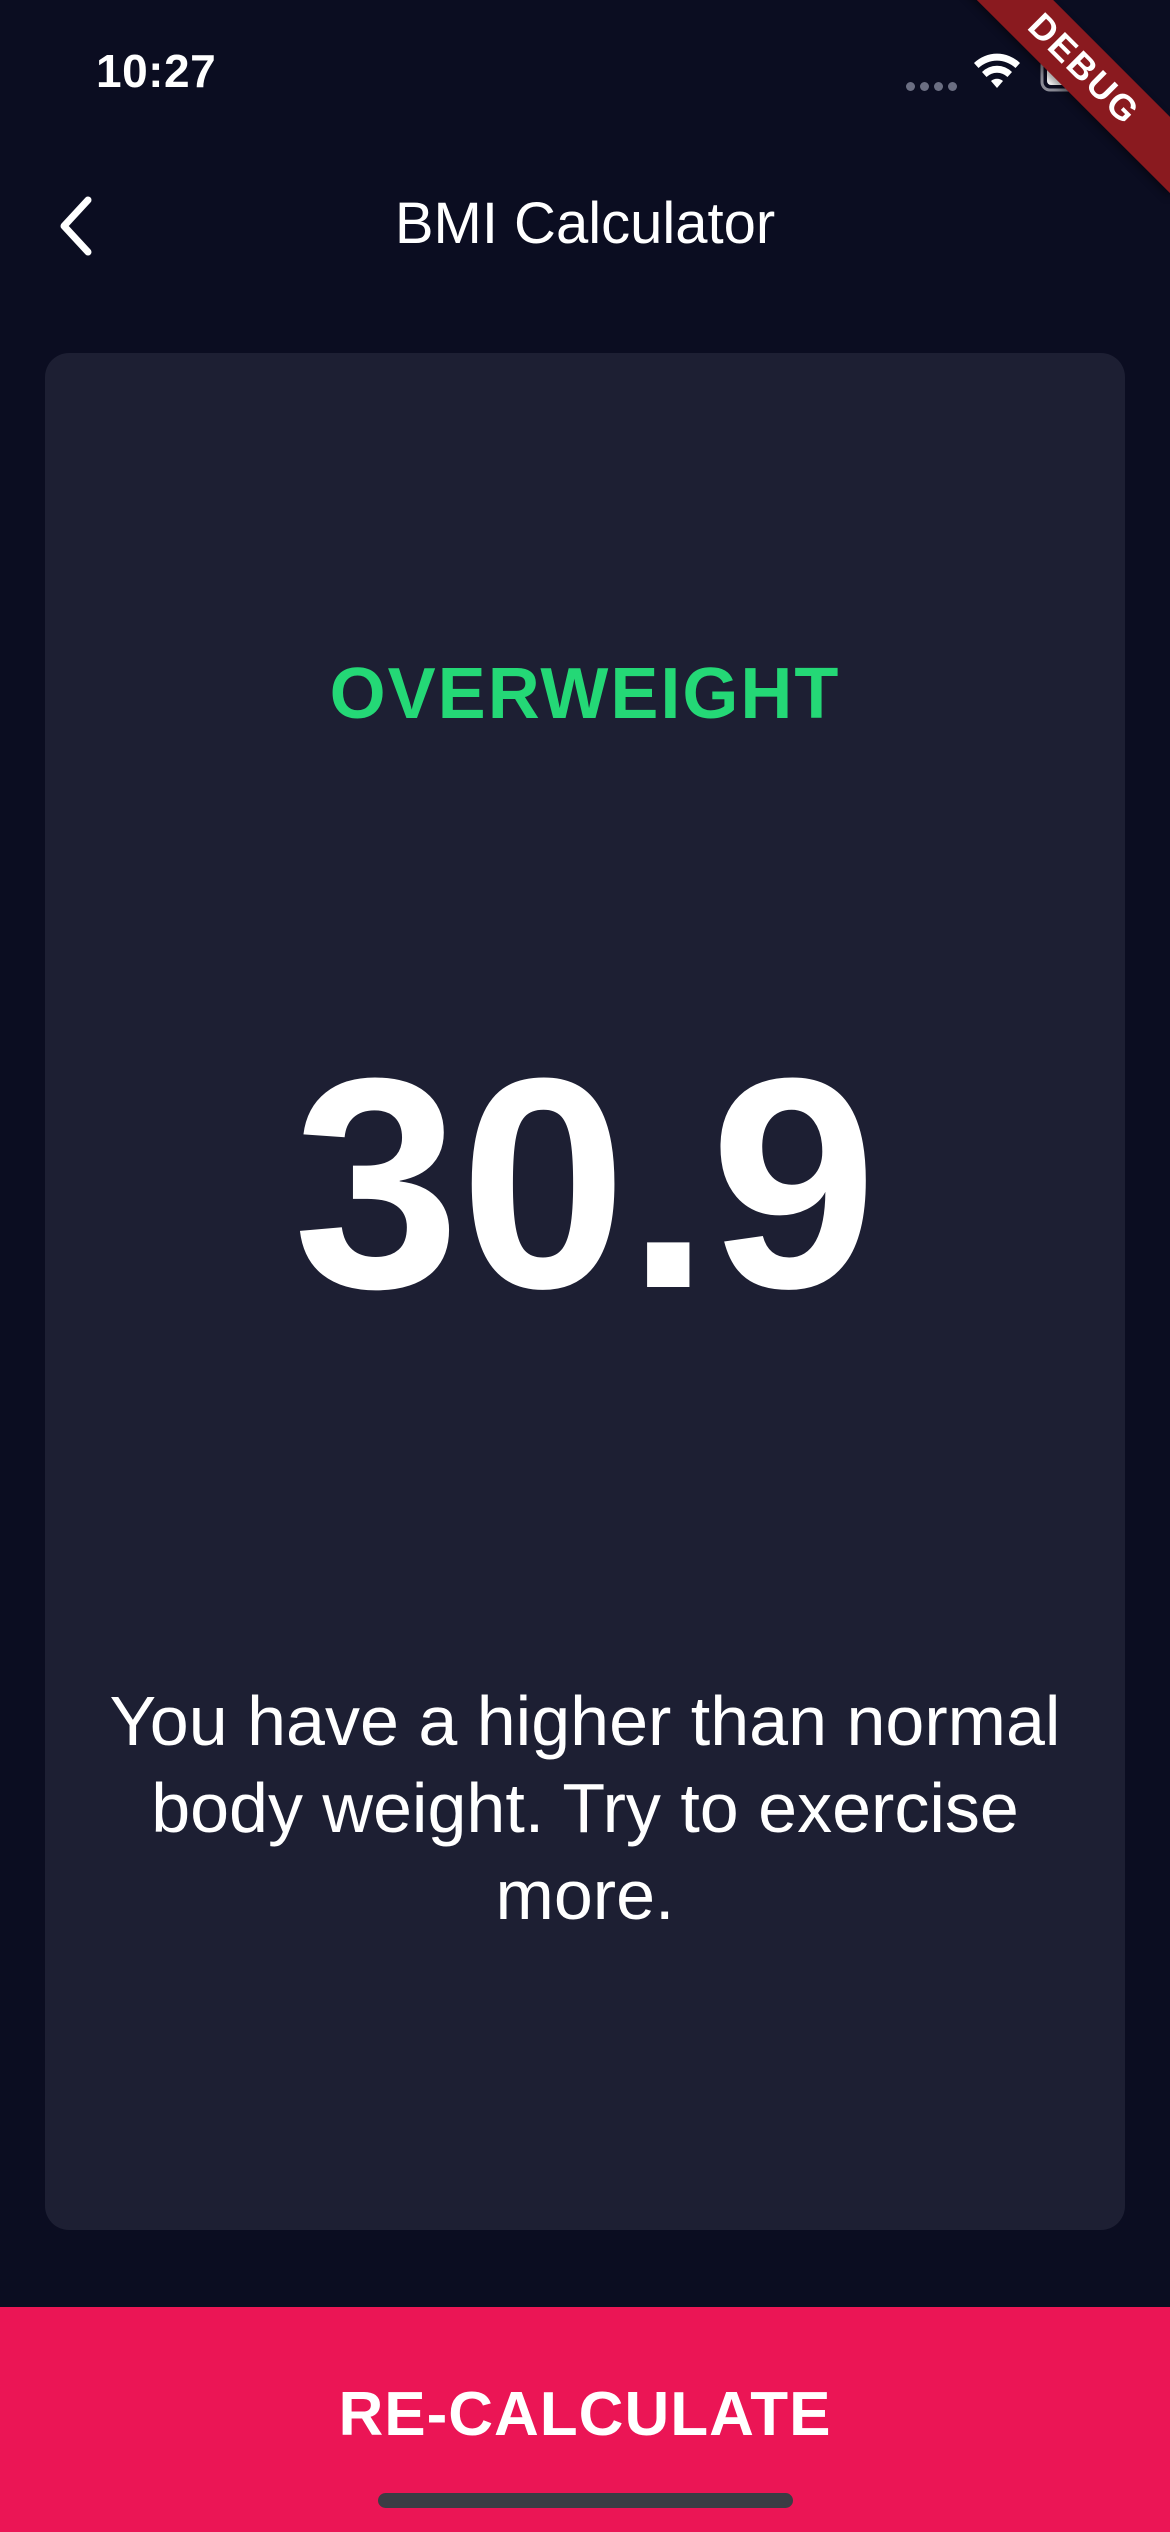 Image resolution: width=1170 pixels, height=2532 pixels. I want to click on app-bar: BMI Calculator, so click(585, 225).